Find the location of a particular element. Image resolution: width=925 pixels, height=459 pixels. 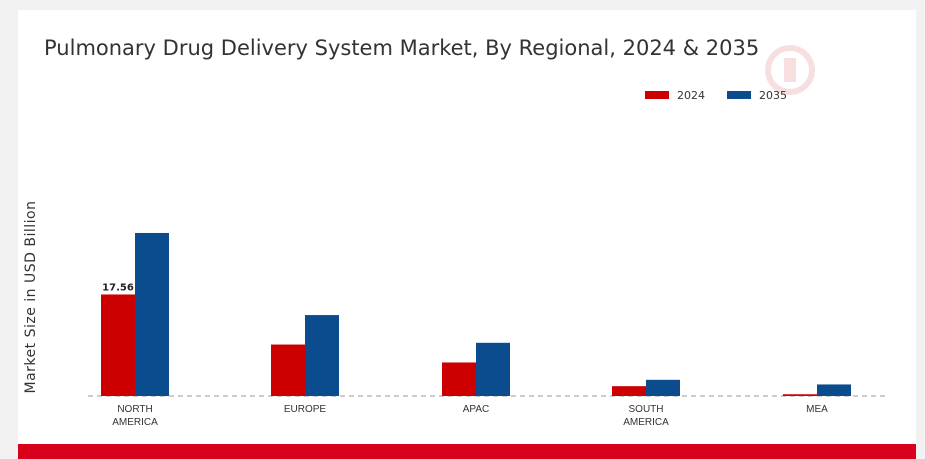

bar-2035-south-america is located at coordinates (663, 387).